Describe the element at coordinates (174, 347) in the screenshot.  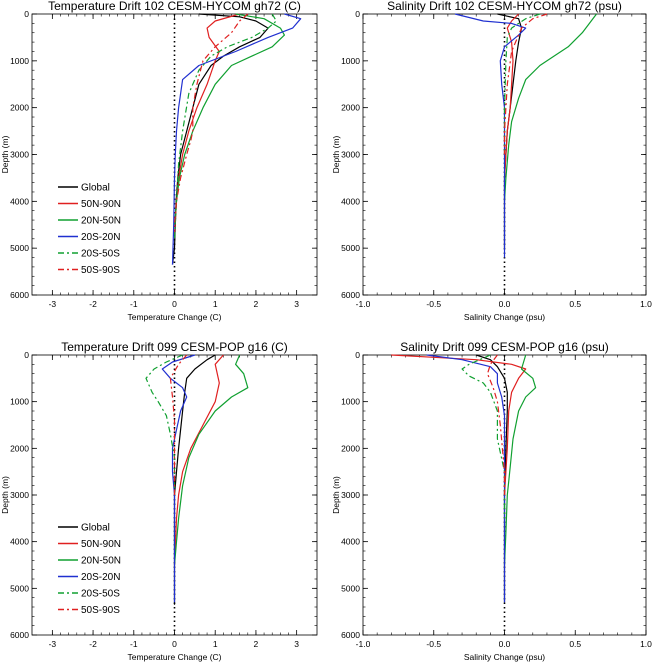
I see `chart-title: Temperature Drift 099 CESM-POP g16 (C)` at that location.